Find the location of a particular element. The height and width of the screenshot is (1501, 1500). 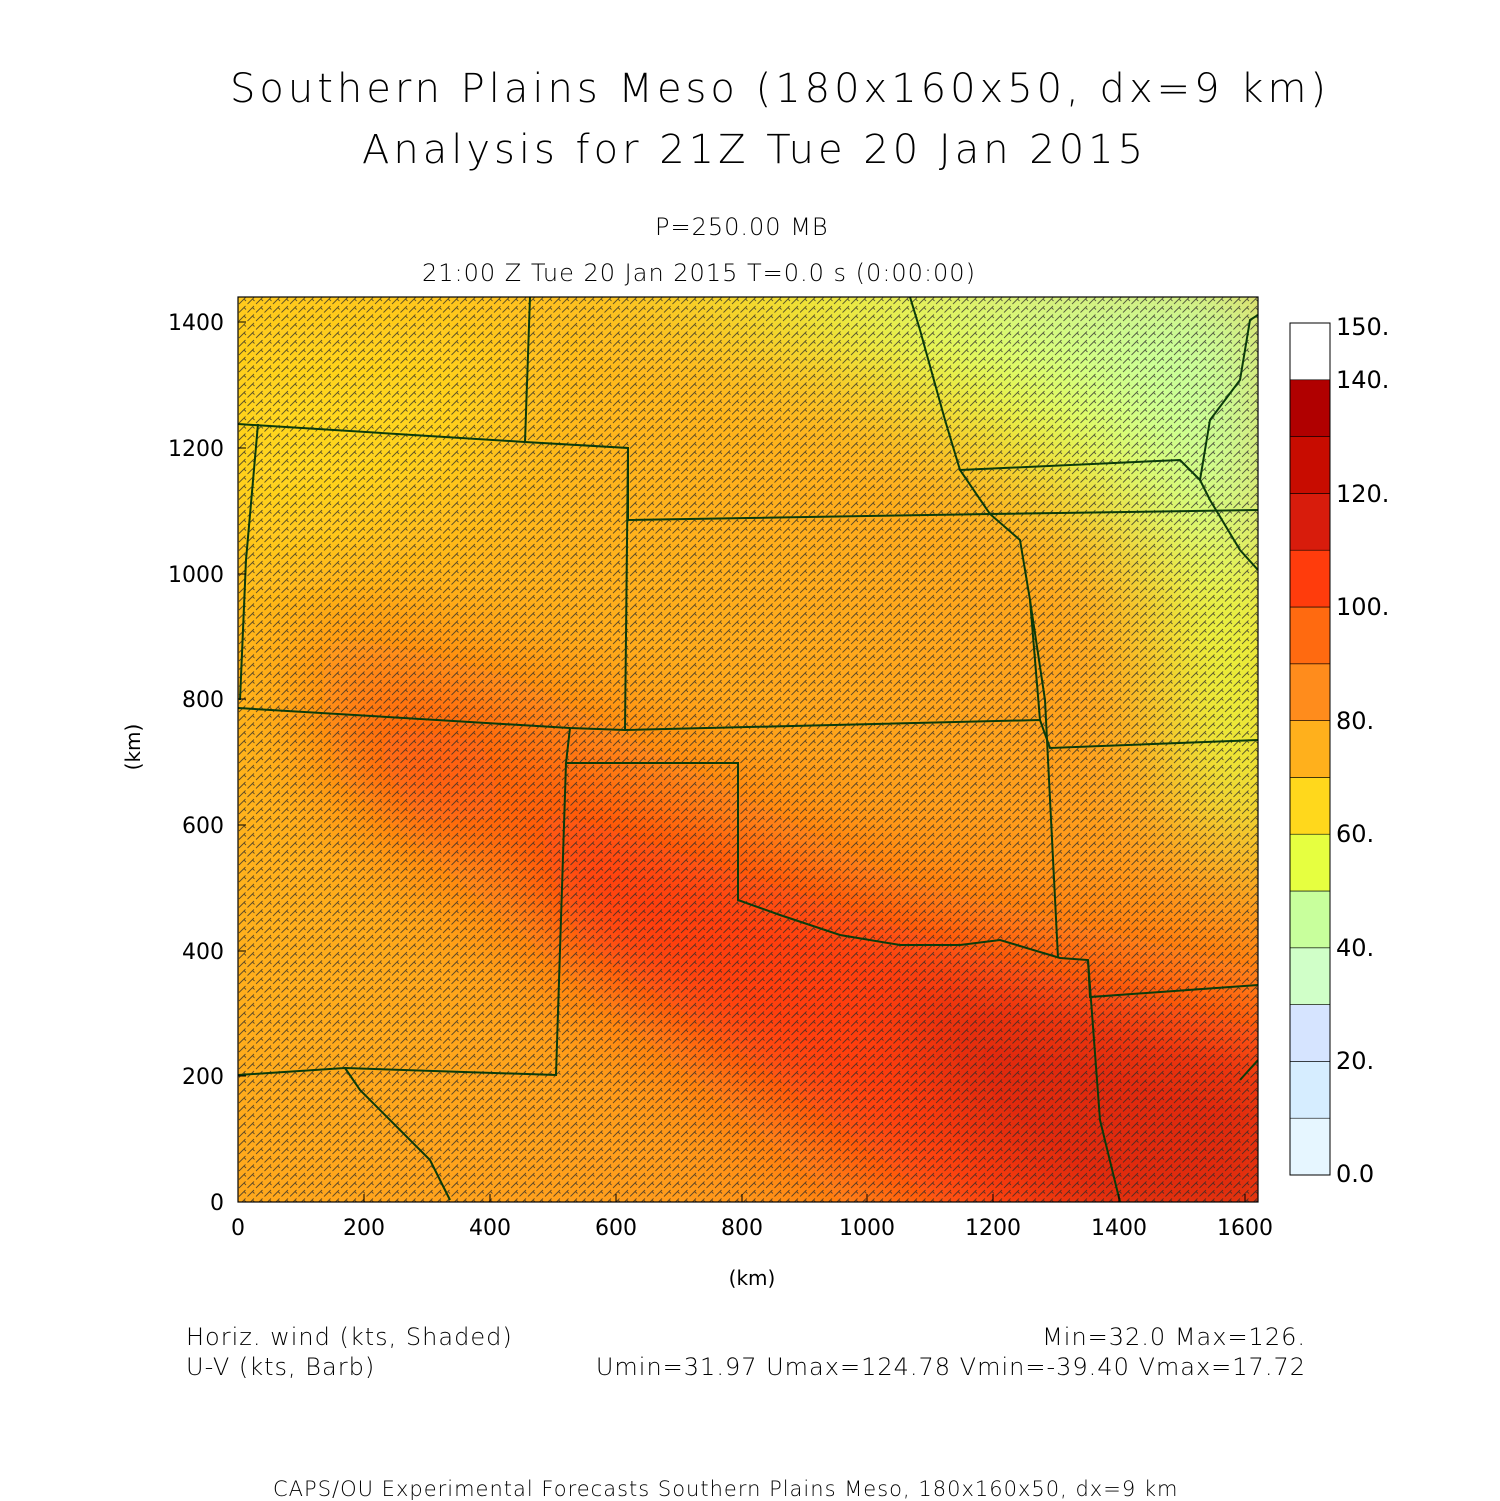

colorbar-frame is located at coordinates (1310, 749).